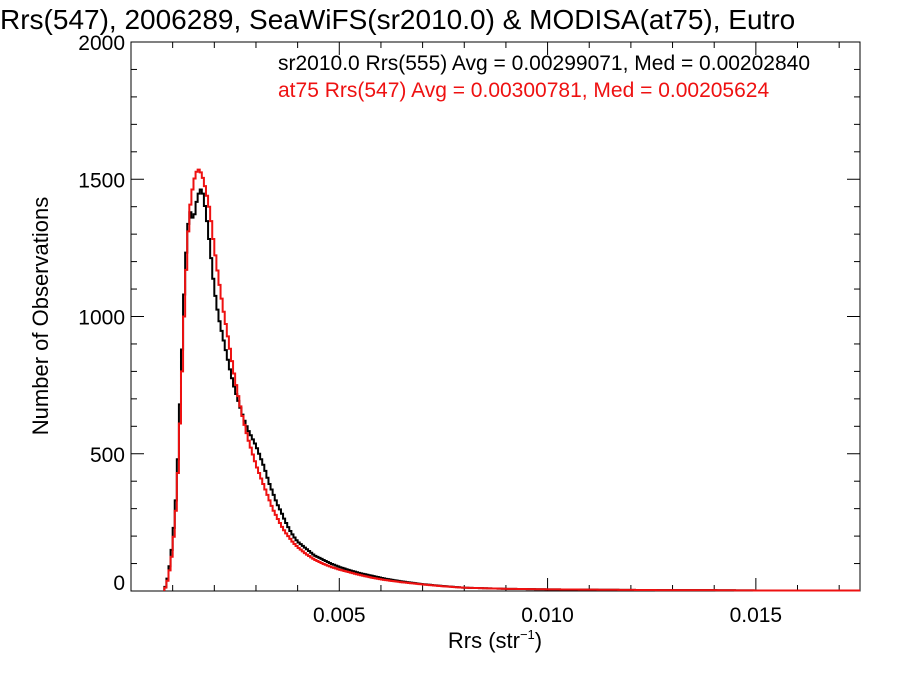 The height and width of the screenshot is (675, 900). What do you see at coordinates (484, 640) in the screenshot?
I see `x-axis-label-main: Rrs (str` at bounding box center [484, 640].